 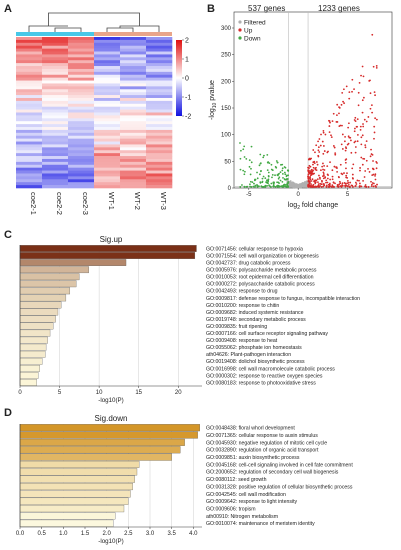 I want to click on category-label: GO:0009682: induced systemic resistance, so click(x=255, y=313).